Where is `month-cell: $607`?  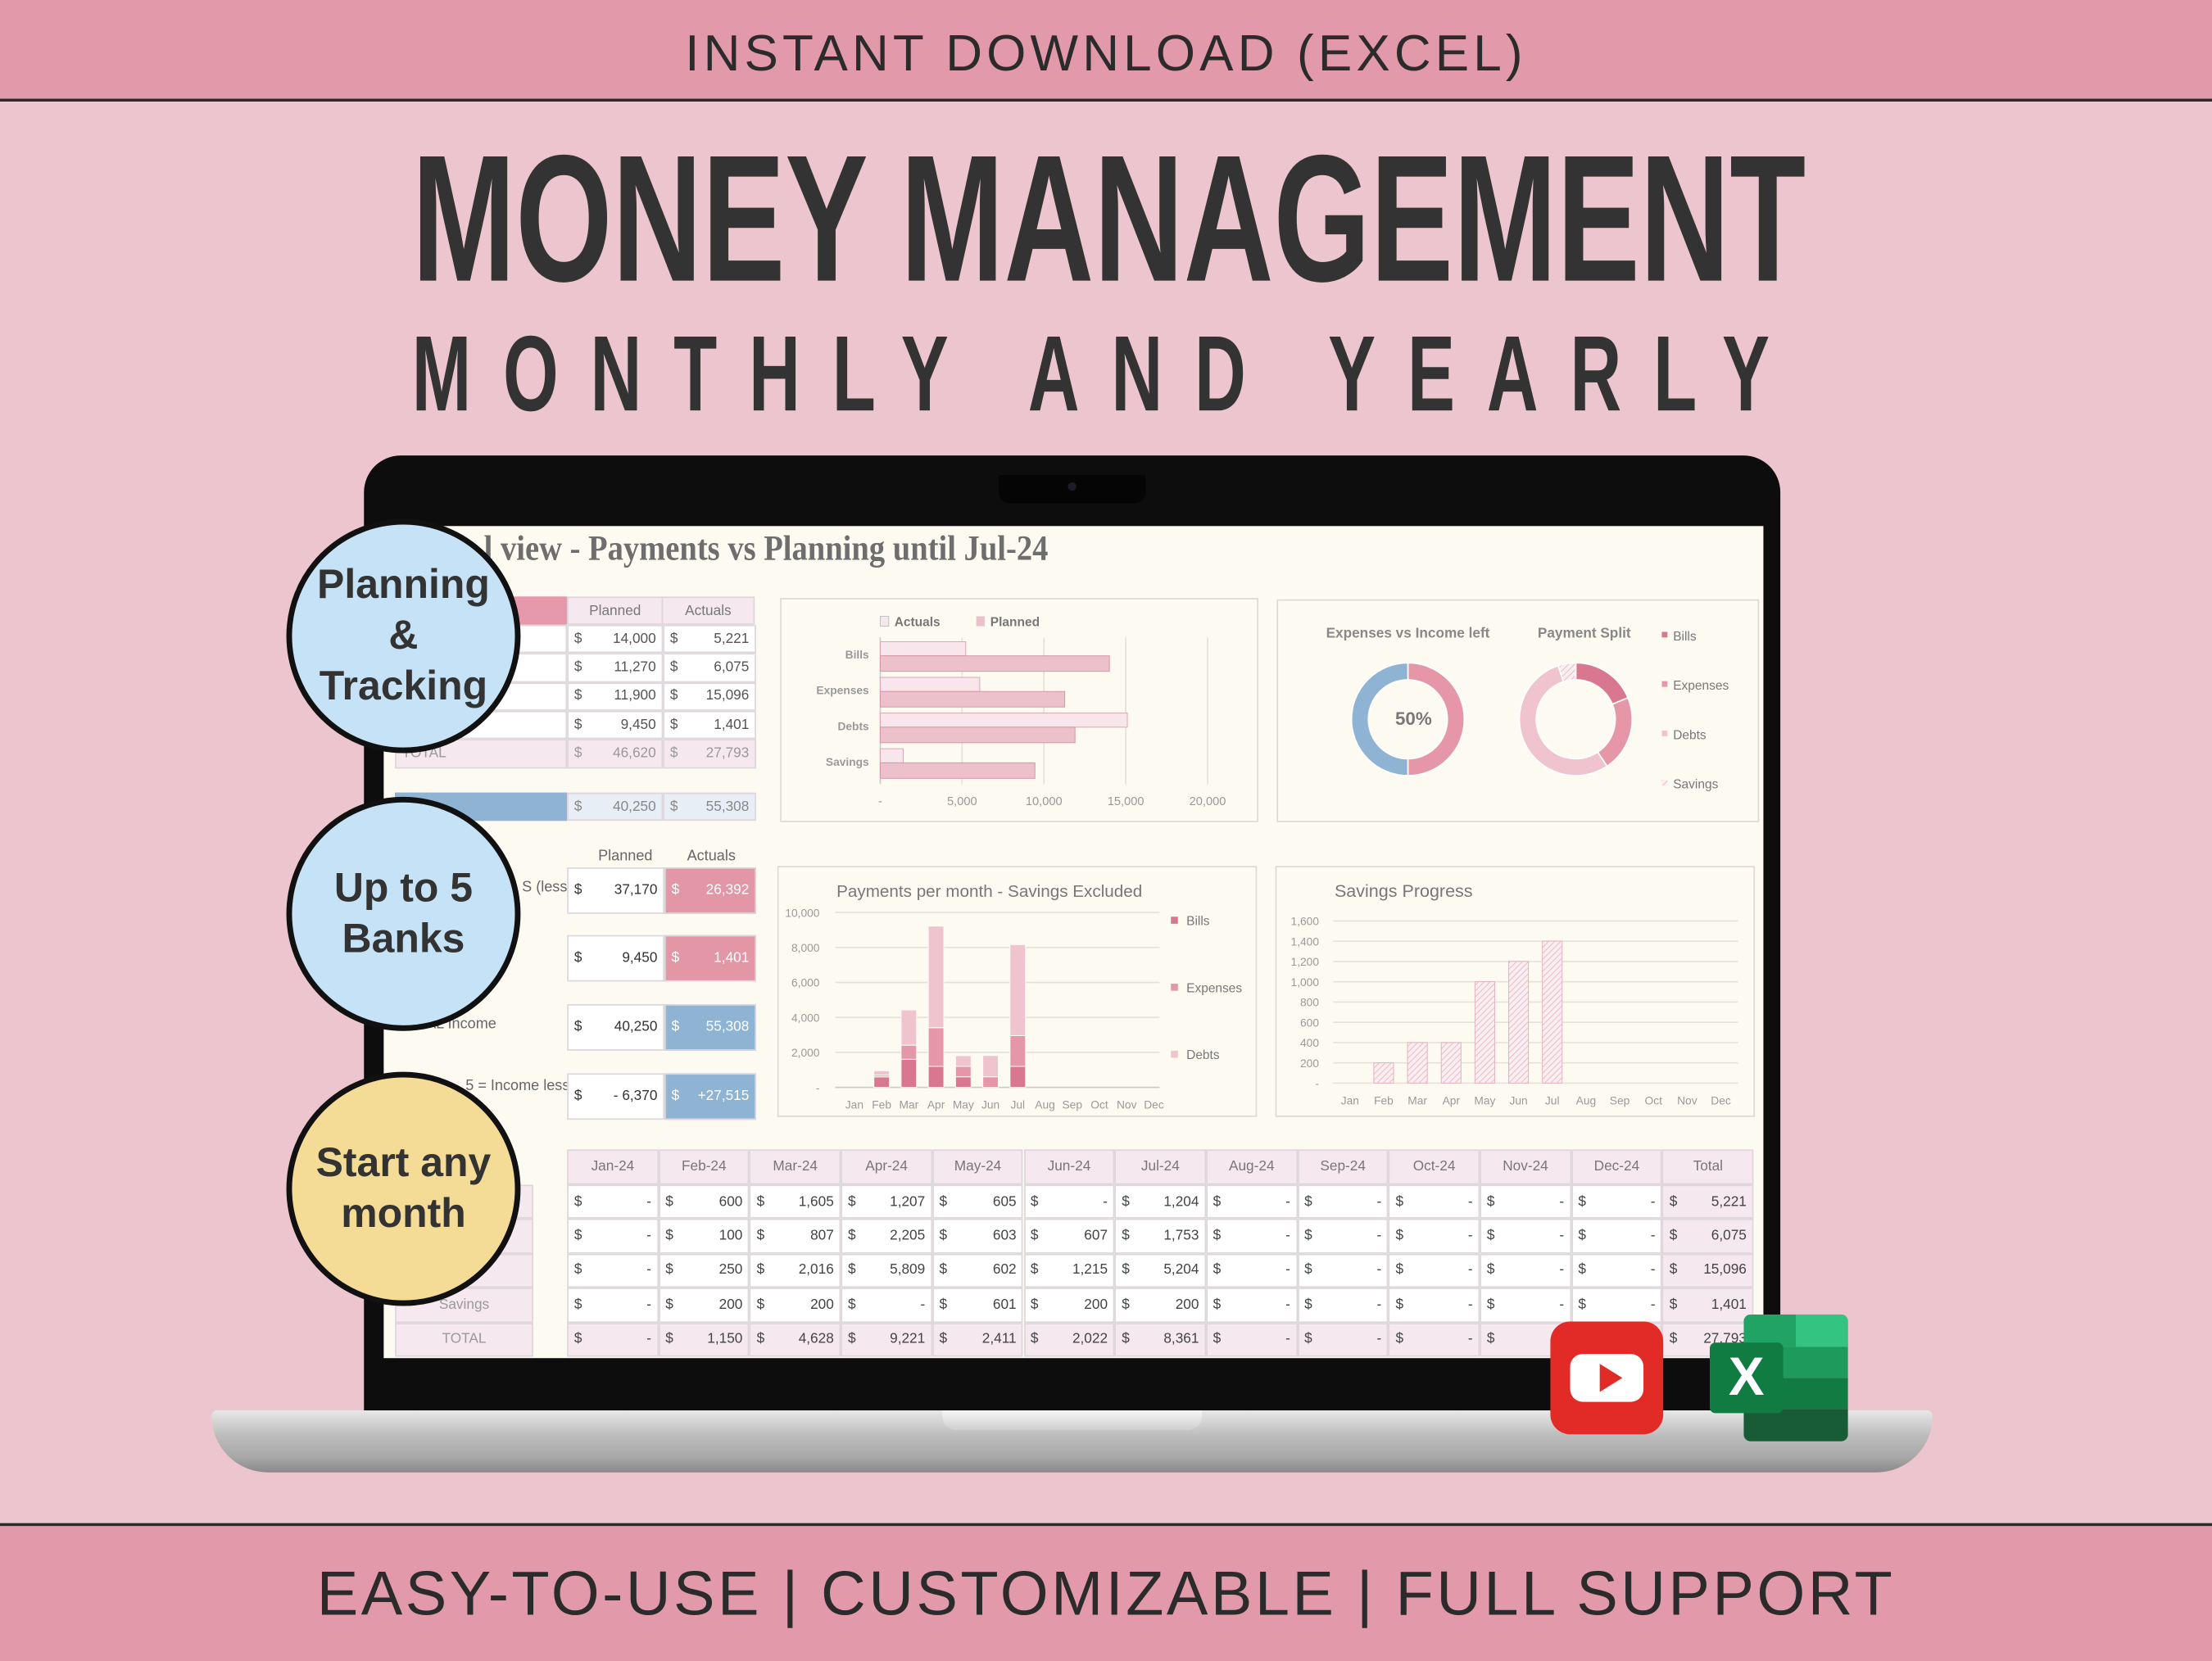 month-cell: $607 is located at coordinates (1069, 1236).